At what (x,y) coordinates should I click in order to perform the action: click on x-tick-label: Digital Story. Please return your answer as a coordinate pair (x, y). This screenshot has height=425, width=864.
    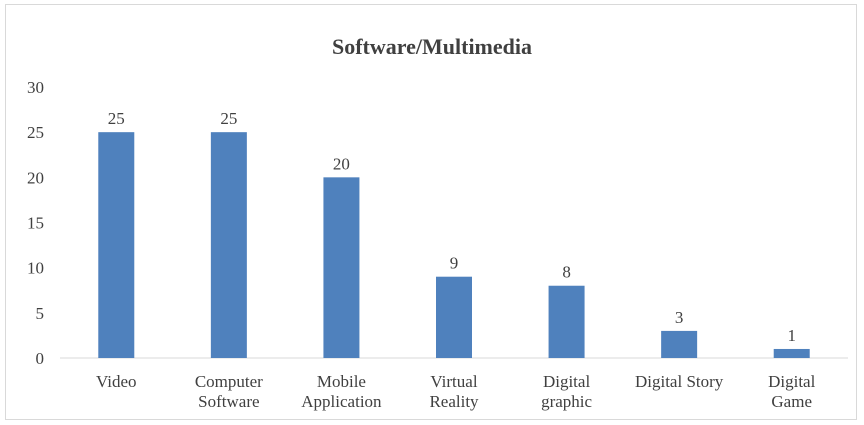
    Looking at the image, I should click on (679, 381).